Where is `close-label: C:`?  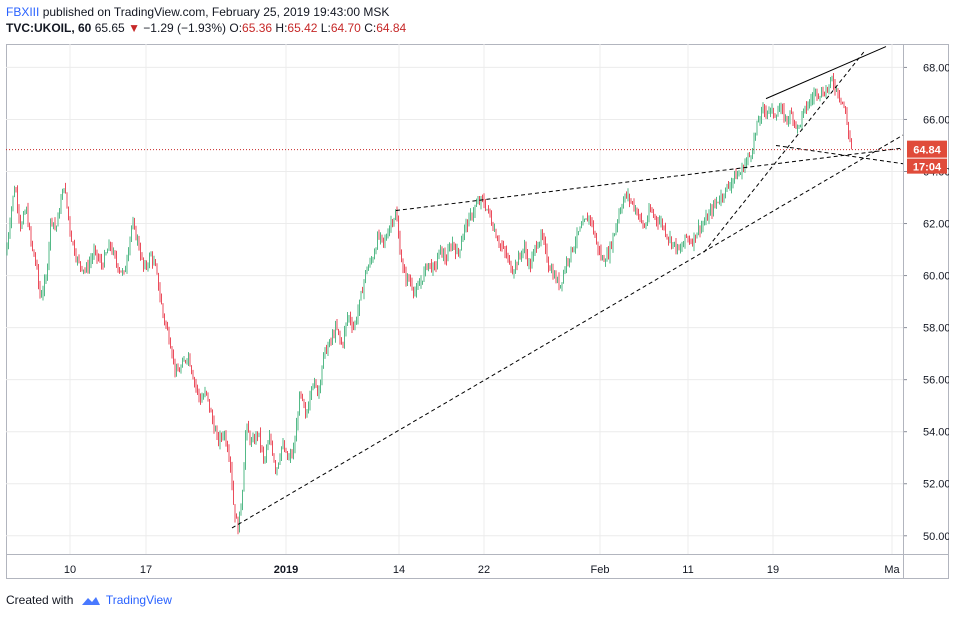
close-label: C: is located at coordinates (370, 28).